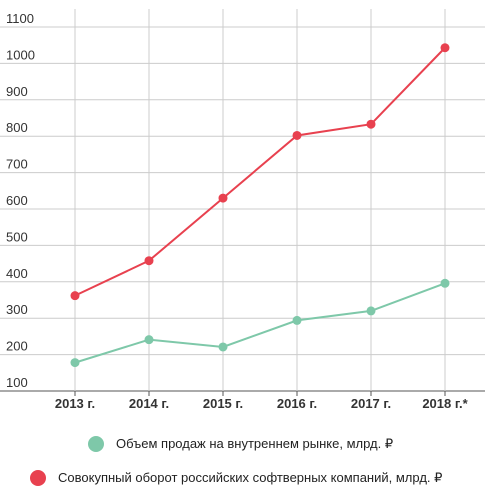  I want to click on legend-marker-total-turnover, so click(38, 478).